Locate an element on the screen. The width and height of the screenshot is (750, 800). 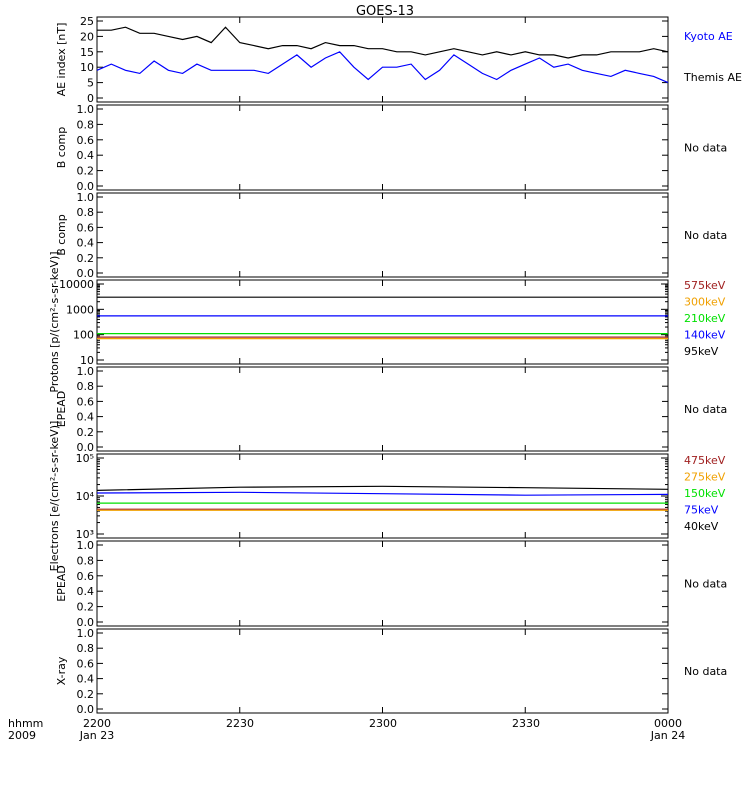
legend-entry: 95keV is located at coordinates (701, 351).